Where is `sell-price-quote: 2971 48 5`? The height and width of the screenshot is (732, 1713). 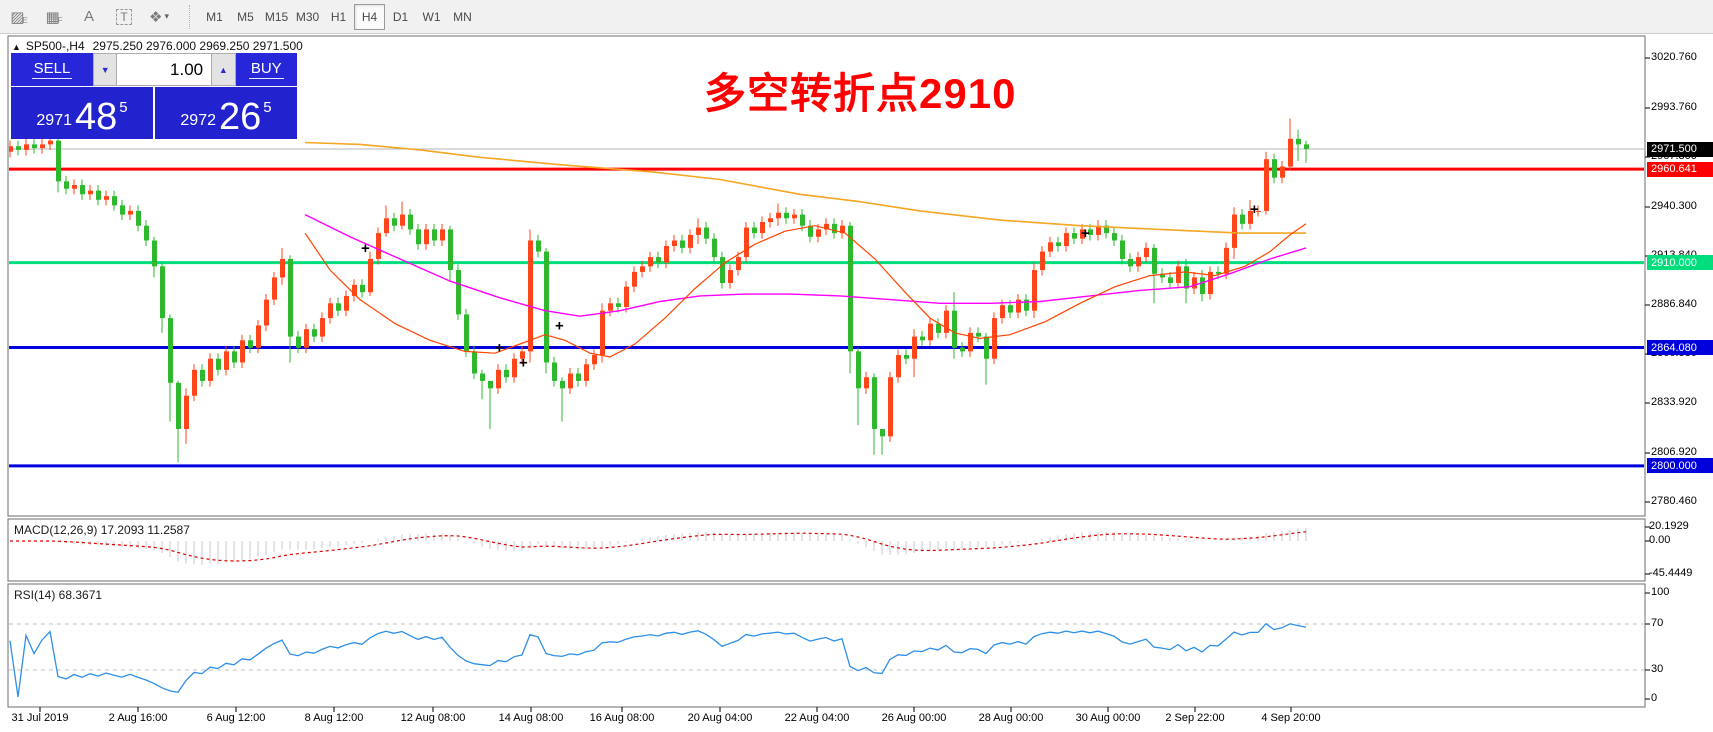 sell-price-quote: 2971 48 5 is located at coordinates (82, 113).